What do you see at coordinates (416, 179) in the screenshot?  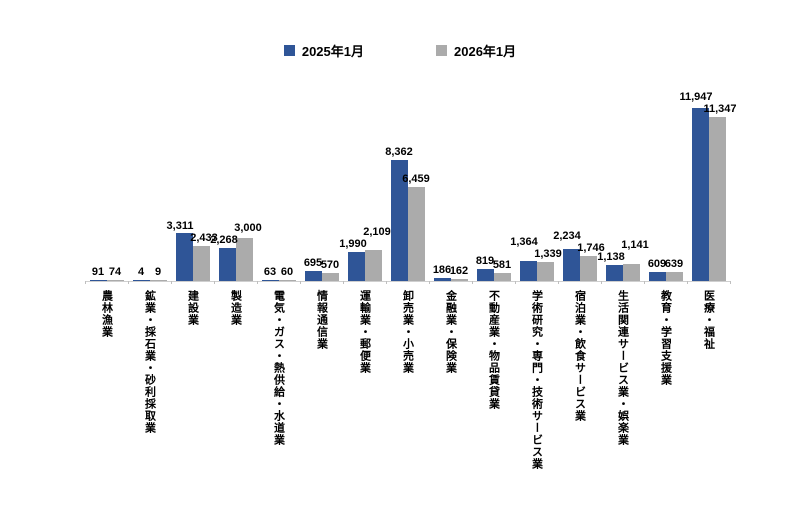 I see `value-label-2026: 6,459` at bounding box center [416, 179].